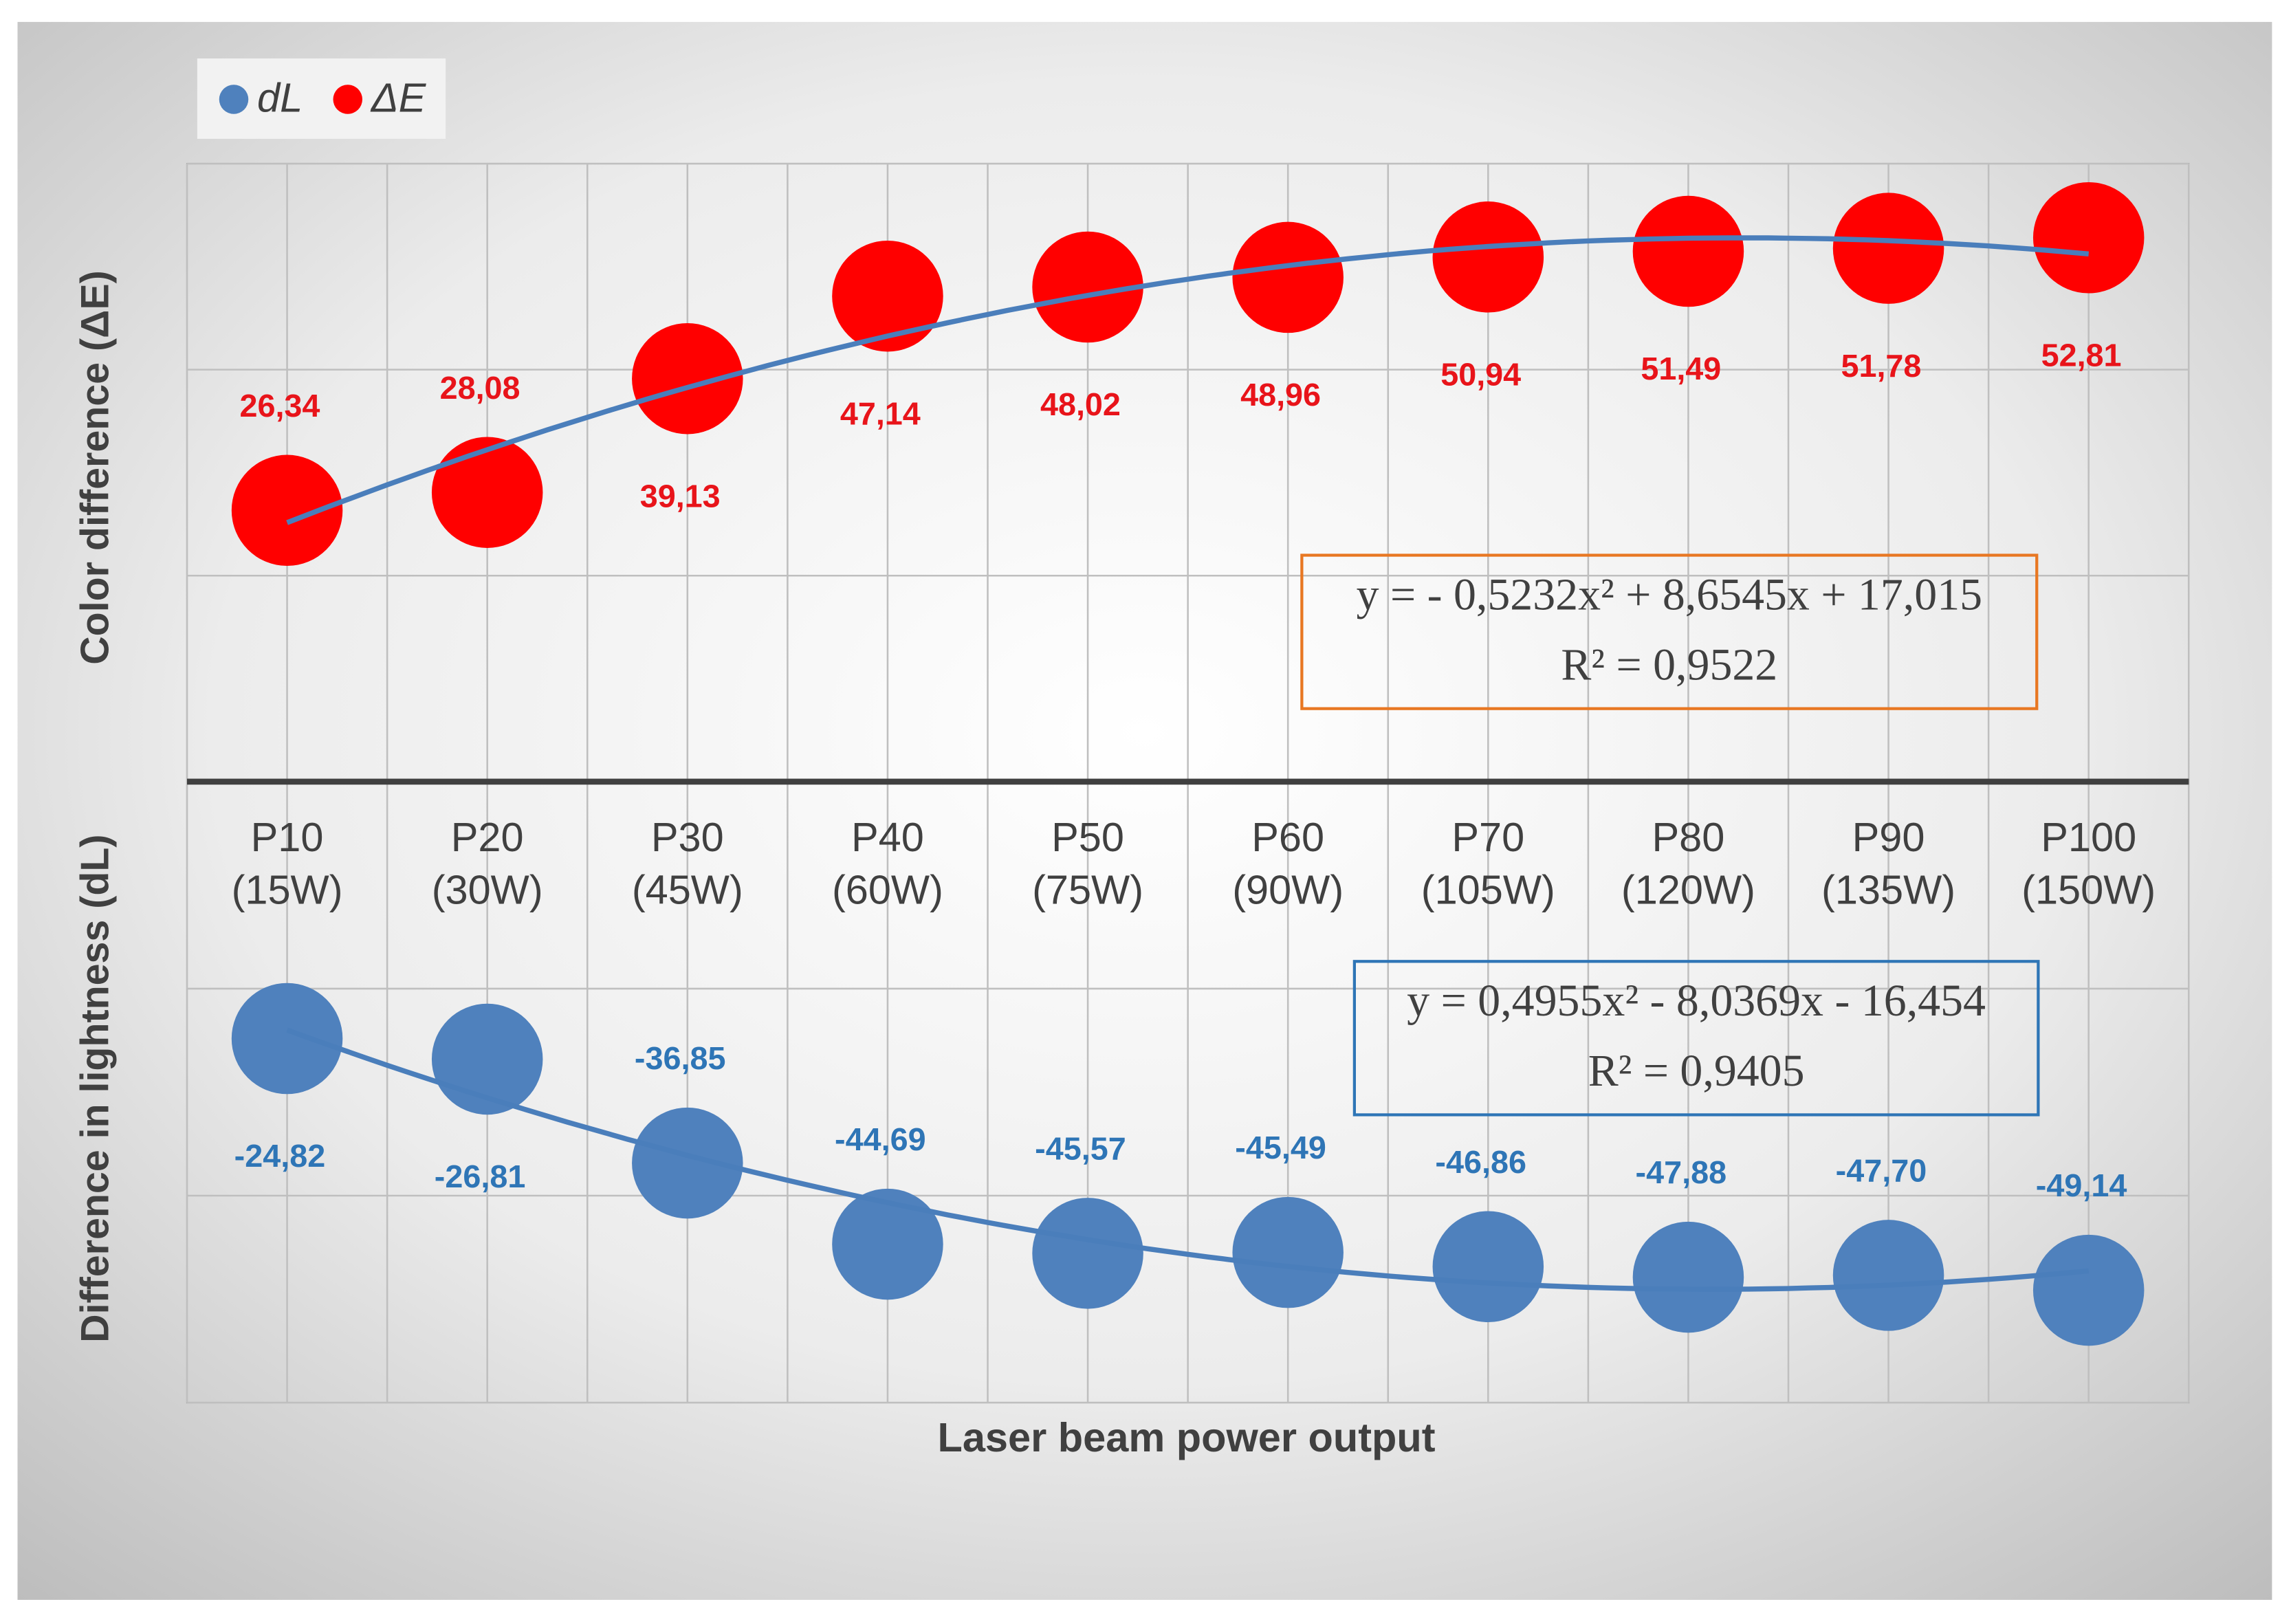  I want to click on value-label: -44,69, so click(881, 1139).